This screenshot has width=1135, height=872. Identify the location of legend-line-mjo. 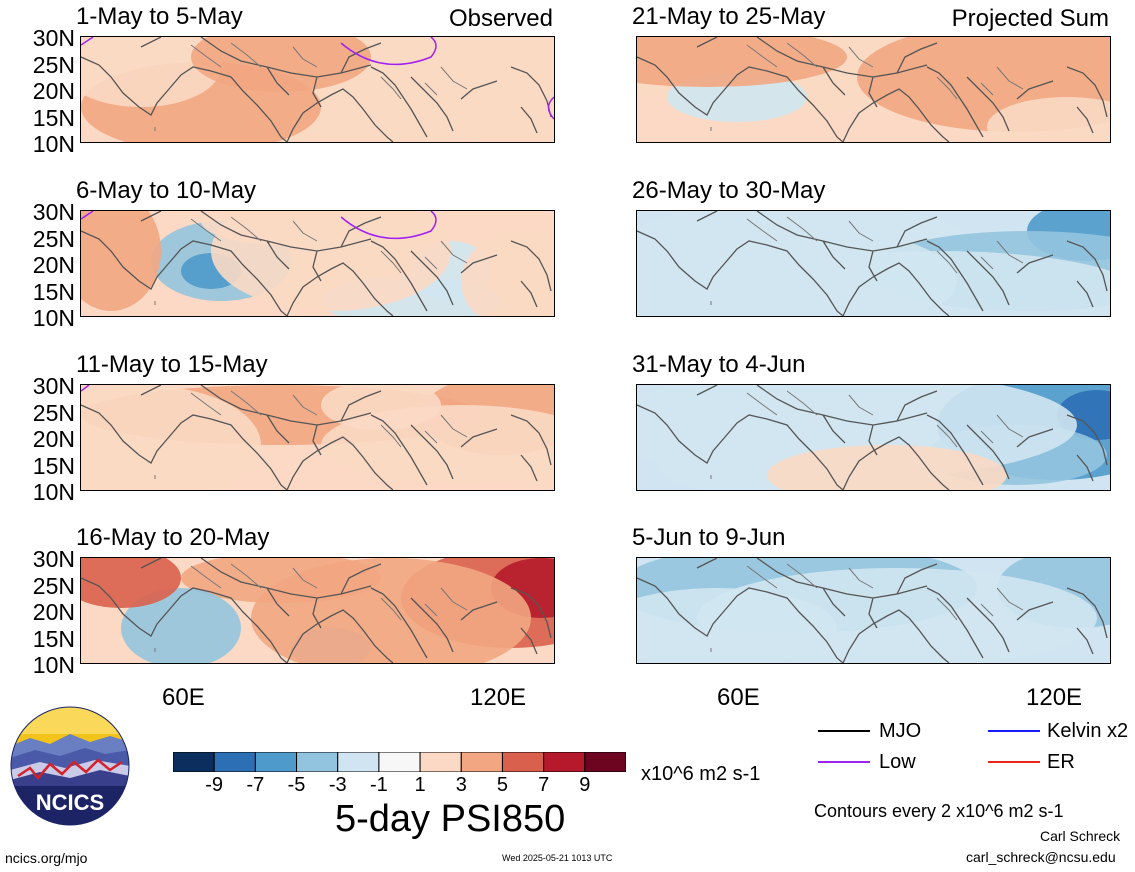
(844, 731).